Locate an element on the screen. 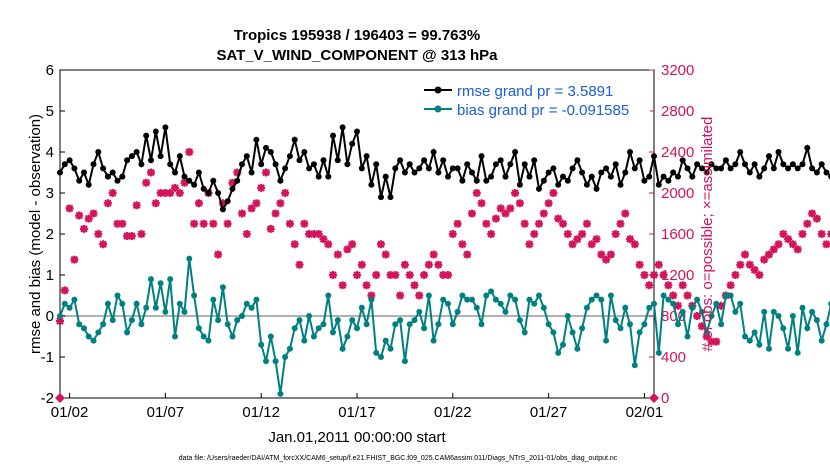  x-tick-label: 01/07 is located at coordinates (166, 412).